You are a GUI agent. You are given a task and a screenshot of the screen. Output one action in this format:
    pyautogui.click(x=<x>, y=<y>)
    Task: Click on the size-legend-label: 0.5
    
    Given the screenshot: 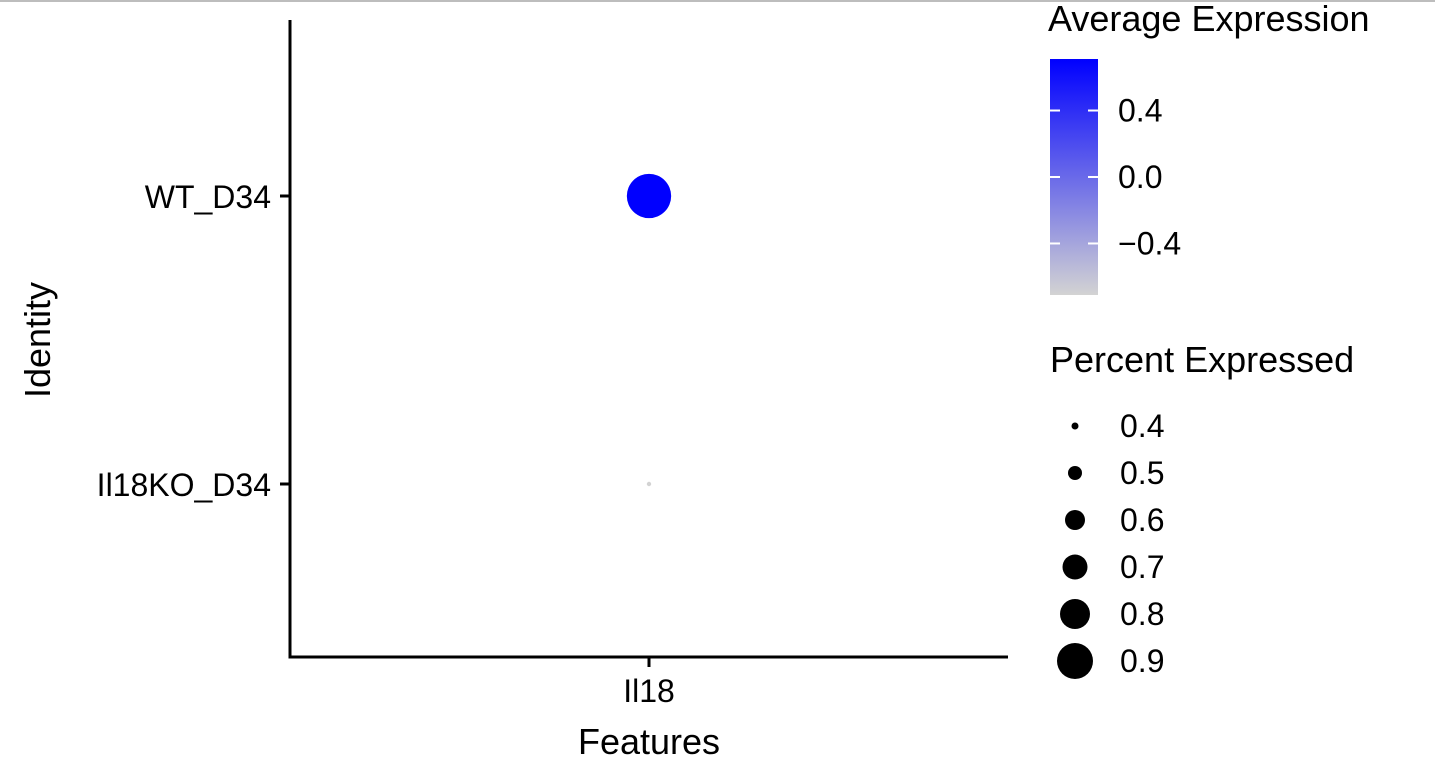 What is the action you would take?
    pyautogui.click(x=1142, y=473)
    